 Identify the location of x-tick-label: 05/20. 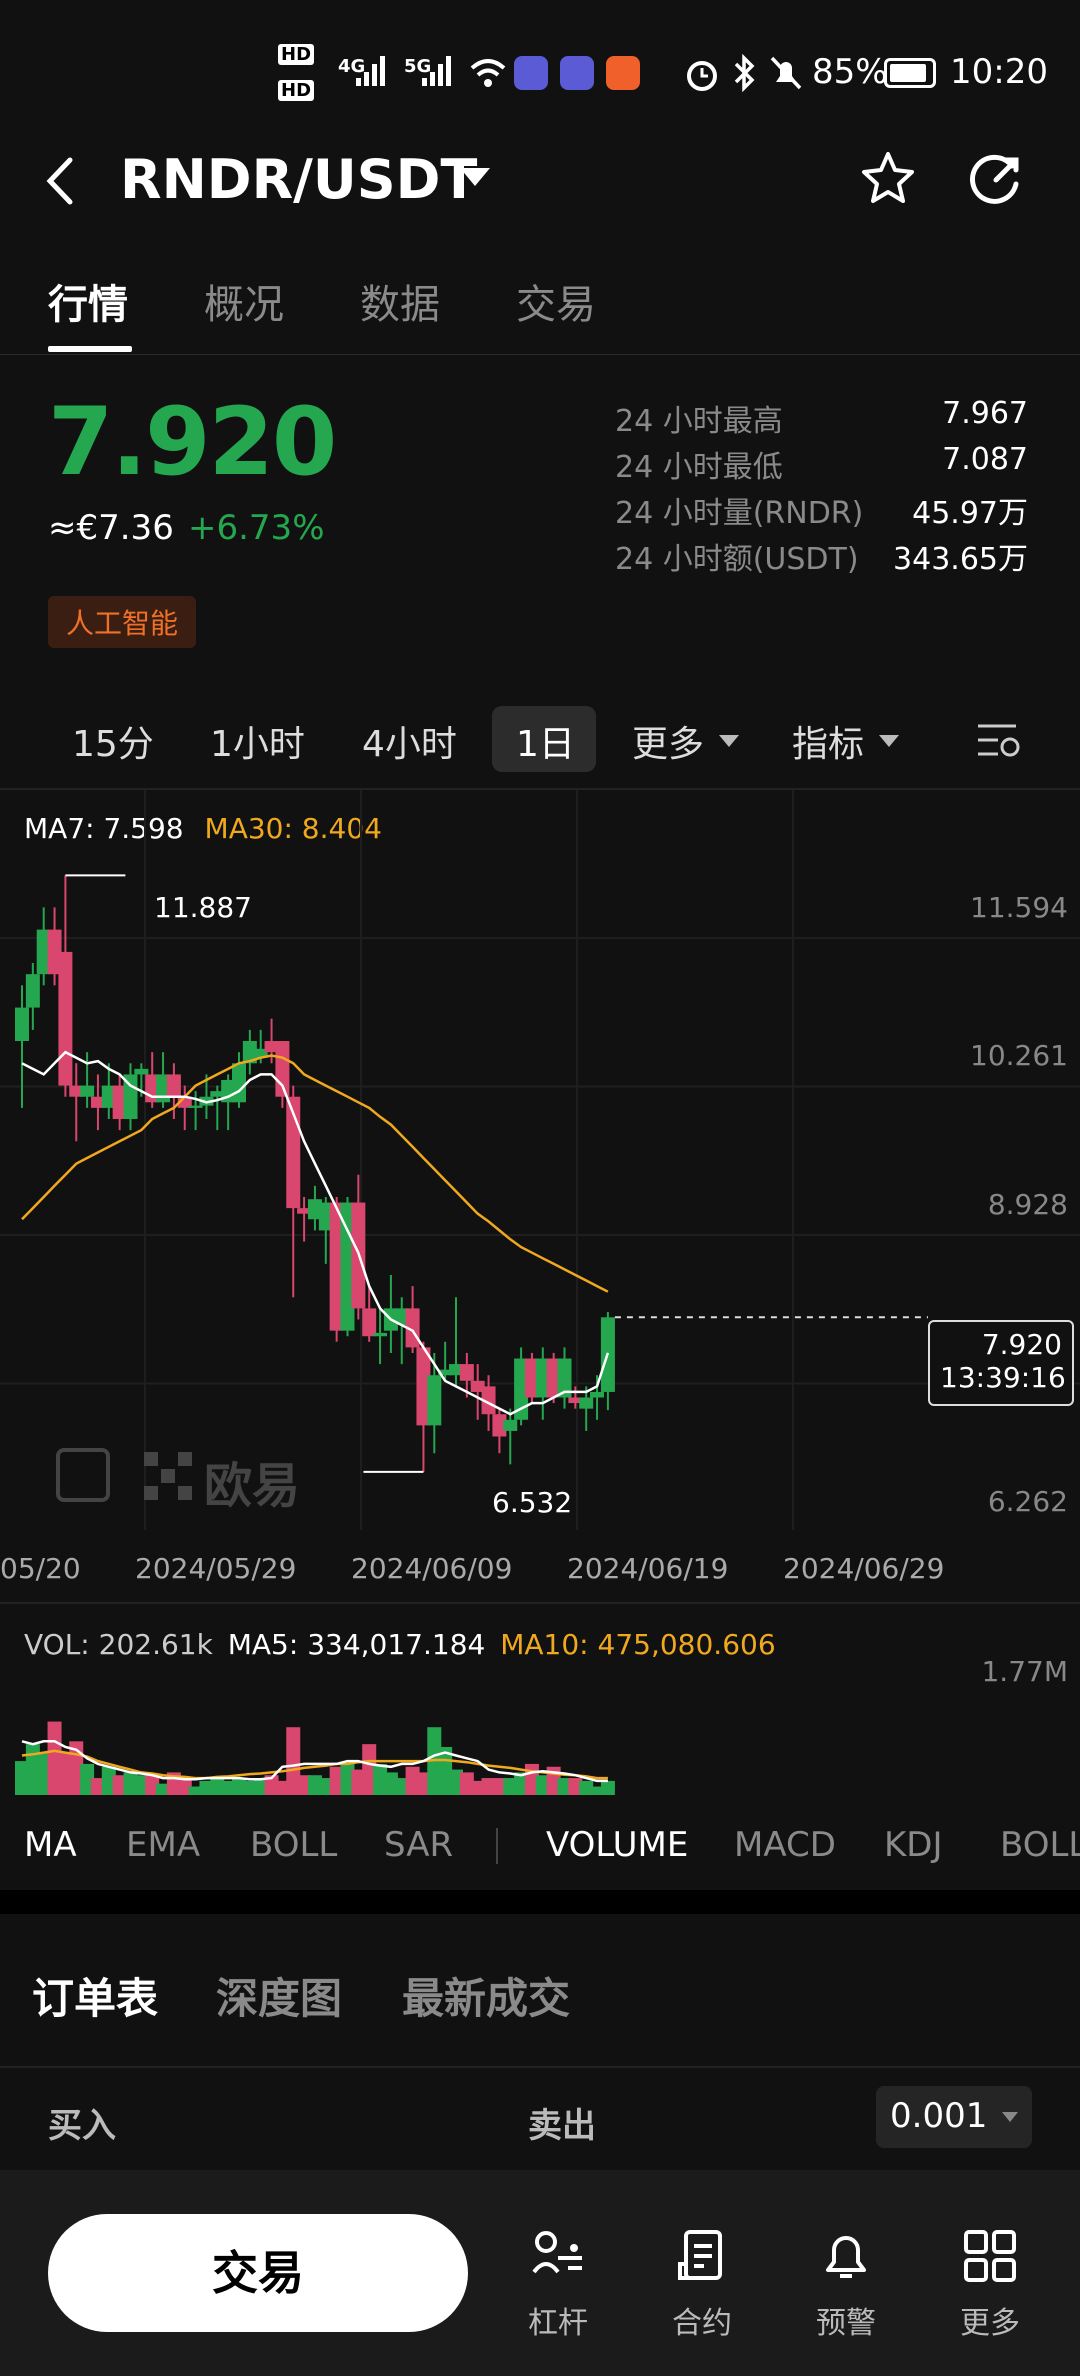
(40, 1568).